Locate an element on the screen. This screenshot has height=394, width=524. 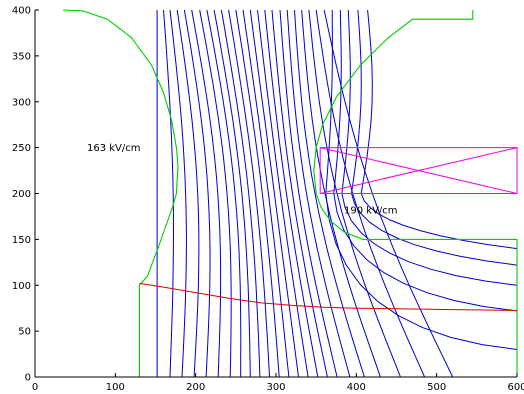
x-tick-label: 300 is located at coordinates (275, 387).